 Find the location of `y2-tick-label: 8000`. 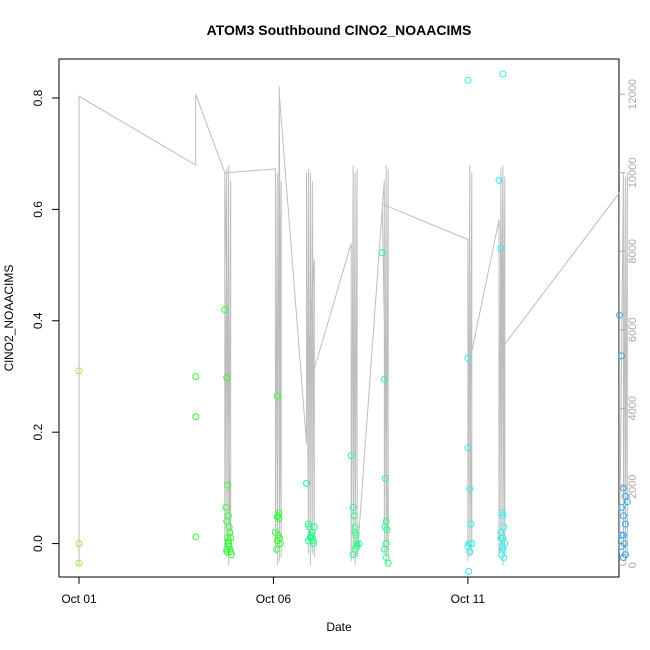

y2-tick-label: 8000 is located at coordinates (633, 251).